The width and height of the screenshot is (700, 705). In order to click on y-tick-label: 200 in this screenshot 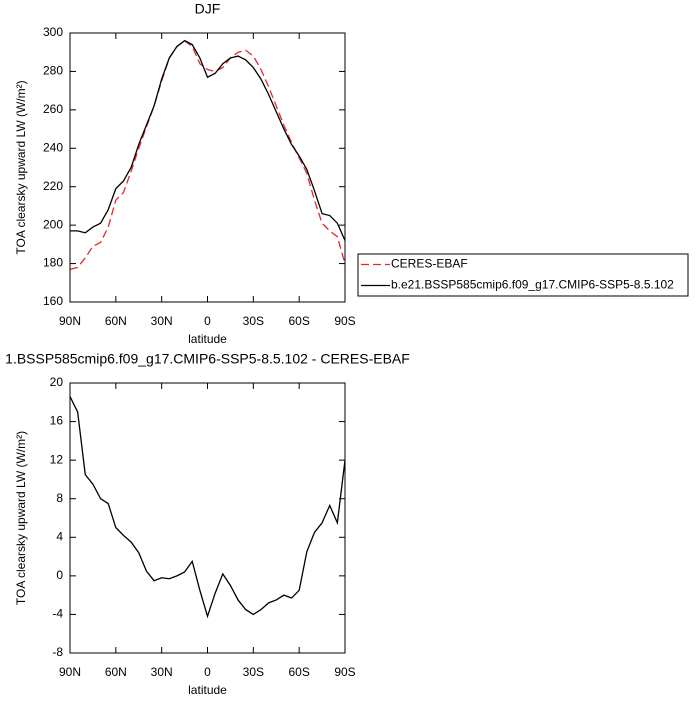, I will do `click(53, 224)`.